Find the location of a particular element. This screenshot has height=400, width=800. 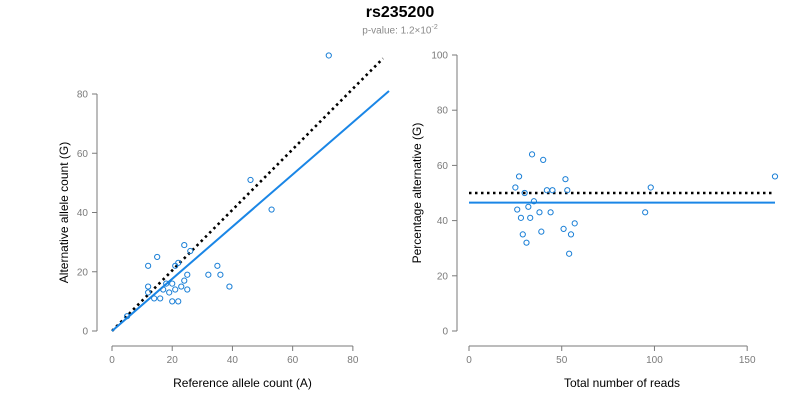

x-tick-label: 80 is located at coordinates (353, 360).